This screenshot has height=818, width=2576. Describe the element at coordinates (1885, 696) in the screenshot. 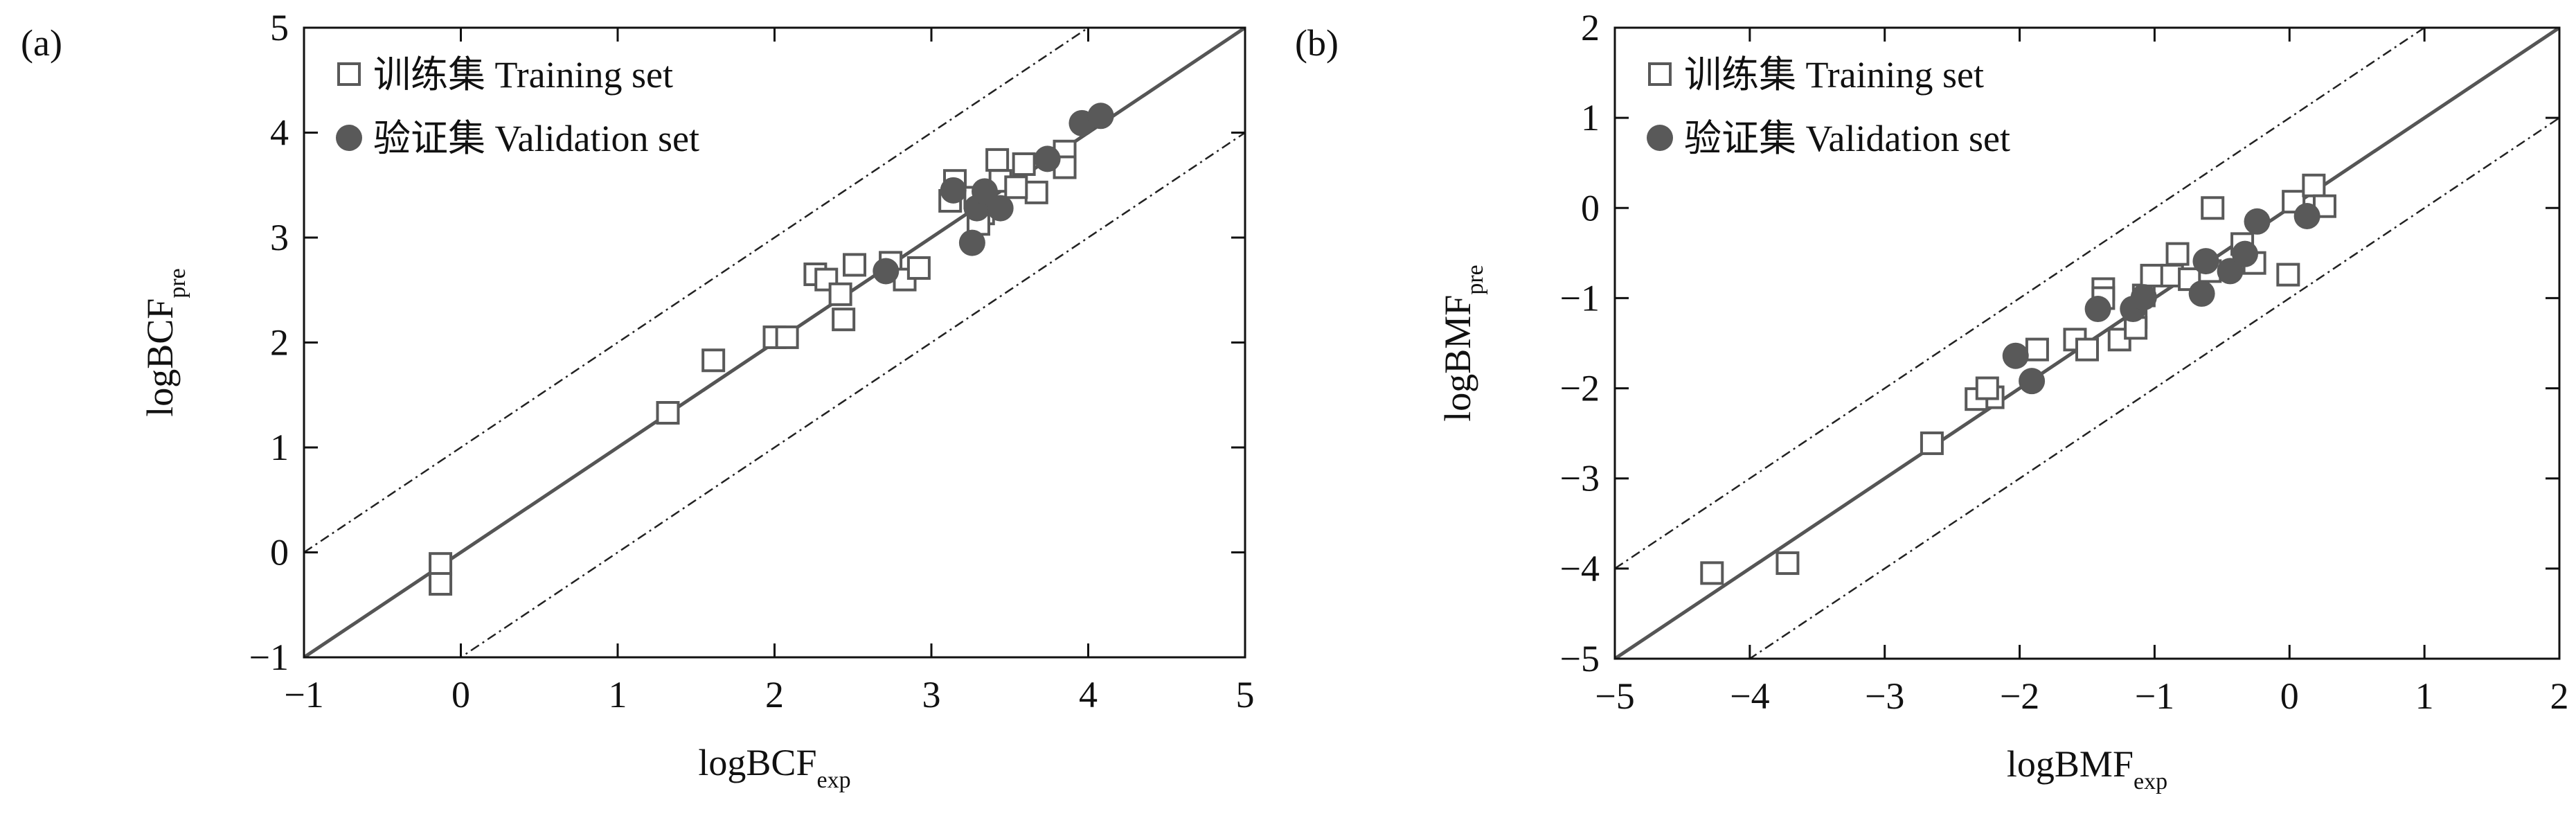

I see `x-tick-label: −3` at that location.